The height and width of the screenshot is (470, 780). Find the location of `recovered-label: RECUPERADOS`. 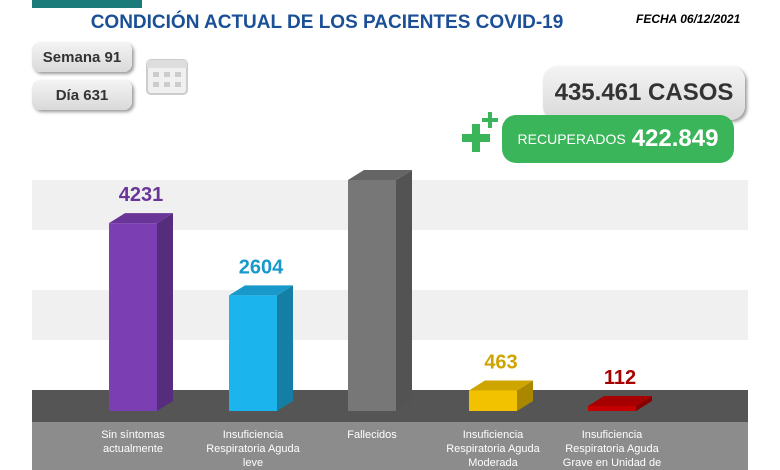

recovered-label: RECUPERADOS is located at coordinates (571, 139).